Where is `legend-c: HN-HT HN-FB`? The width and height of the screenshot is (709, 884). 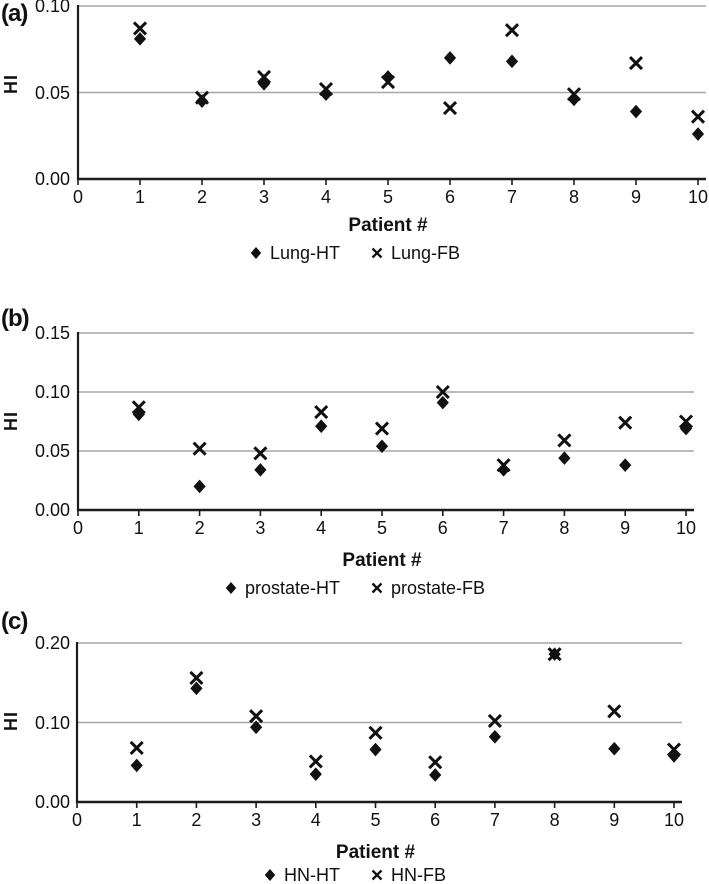
legend-c: HN-HT HN-FB is located at coordinates (354, 874).